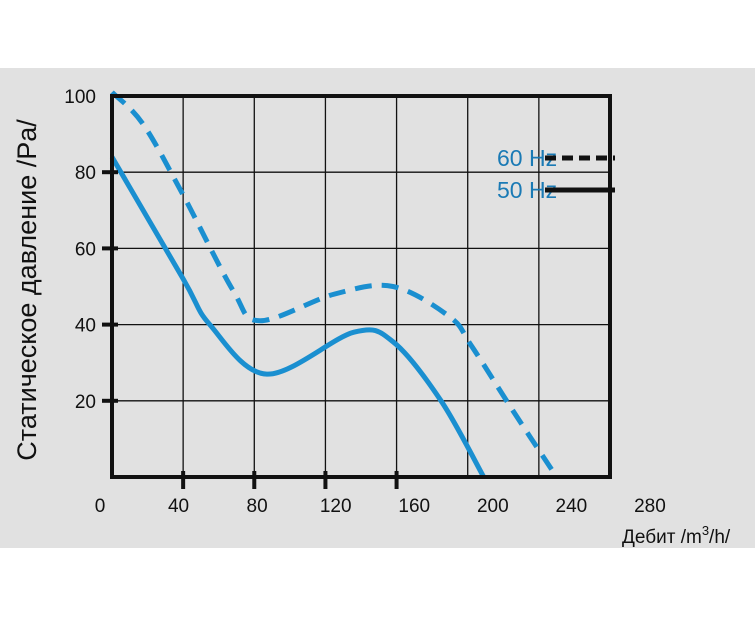  What do you see at coordinates (414, 506) in the screenshot?
I see `x-tick-label: 160` at bounding box center [414, 506].